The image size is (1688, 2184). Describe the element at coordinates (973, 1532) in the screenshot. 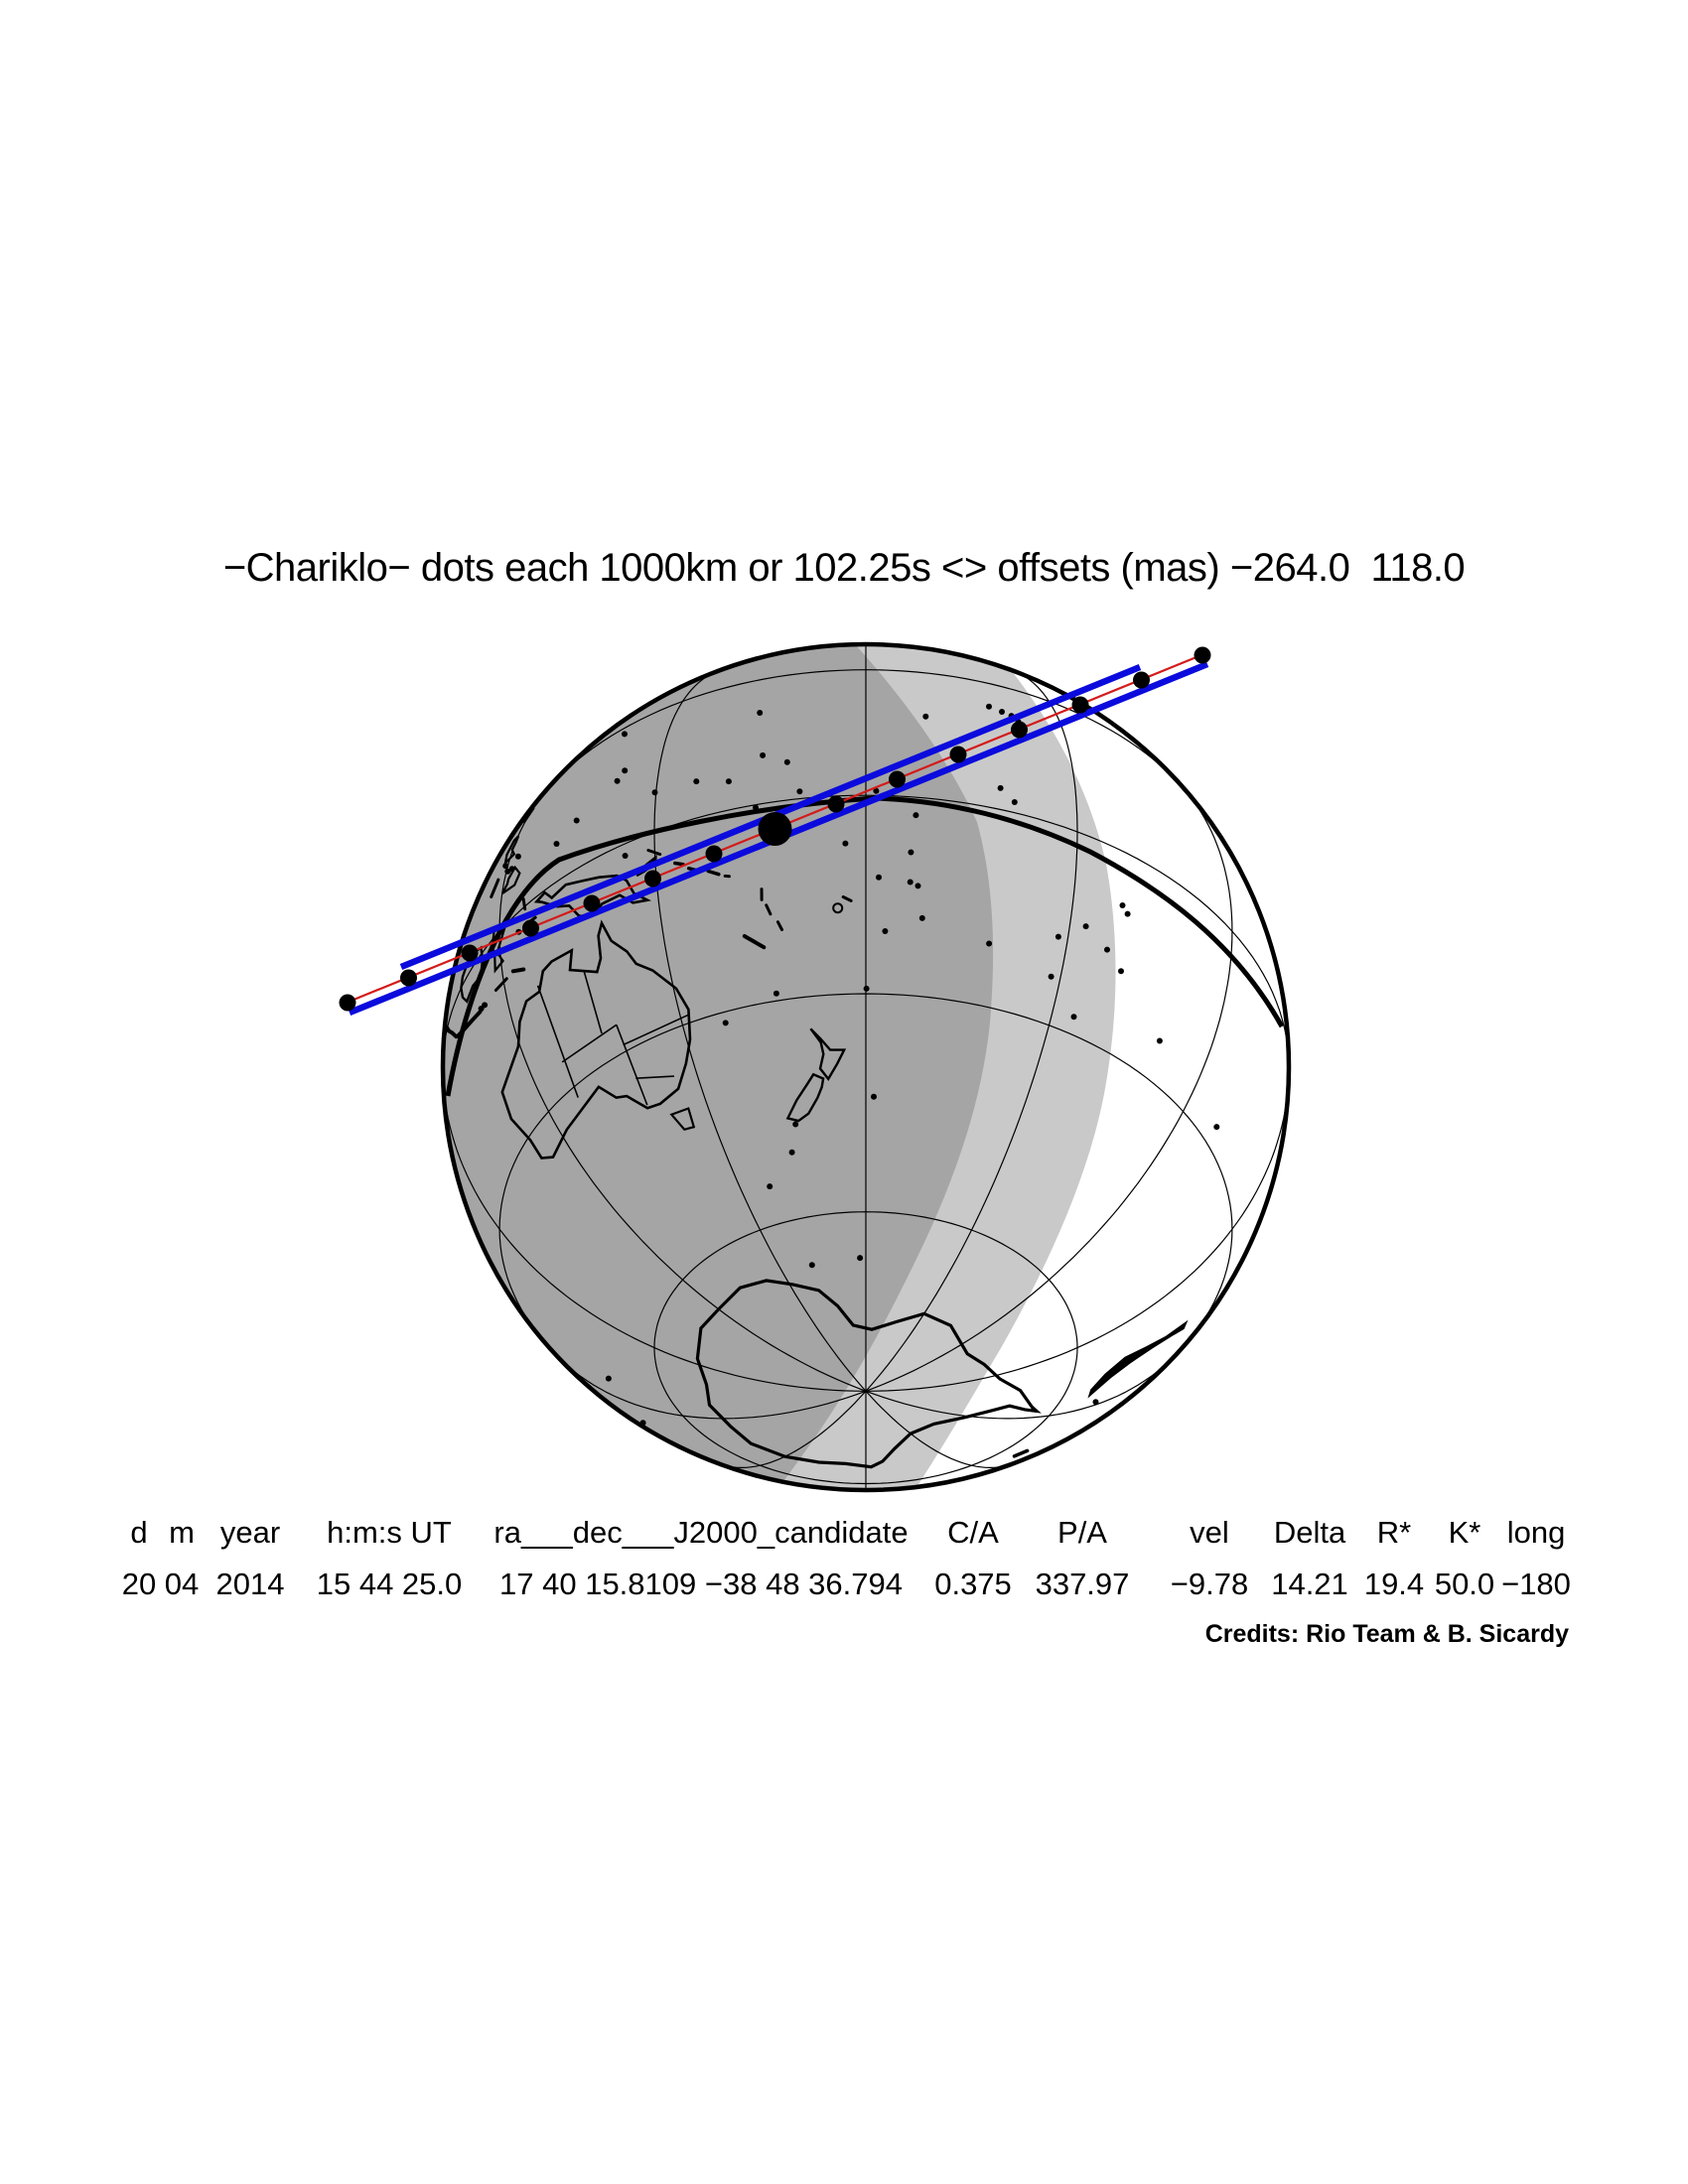

I see `table-col-5-header: C/A` at that location.